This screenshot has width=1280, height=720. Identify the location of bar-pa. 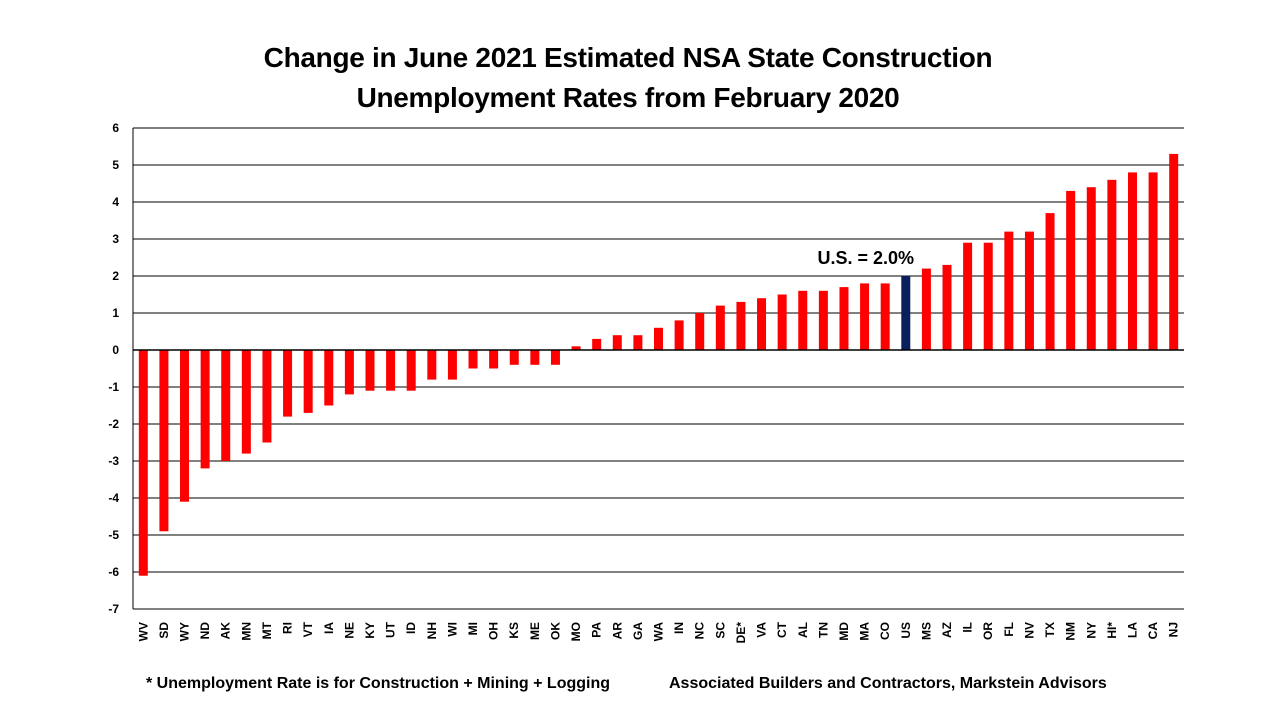
(597, 344).